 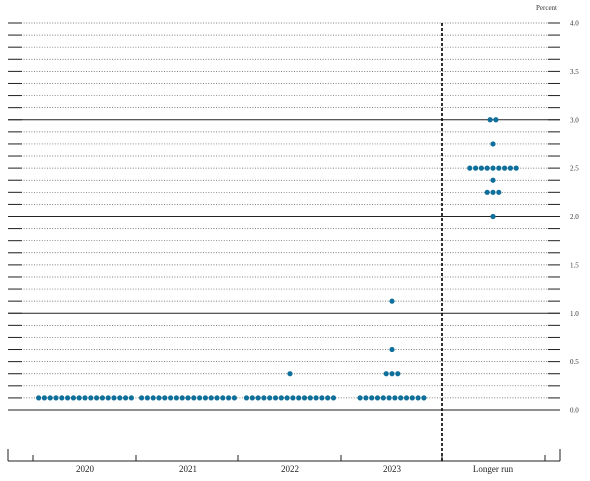 What do you see at coordinates (574, 120) in the screenshot?
I see `y-tick-label: 3.0` at bounding box center [574, 120].